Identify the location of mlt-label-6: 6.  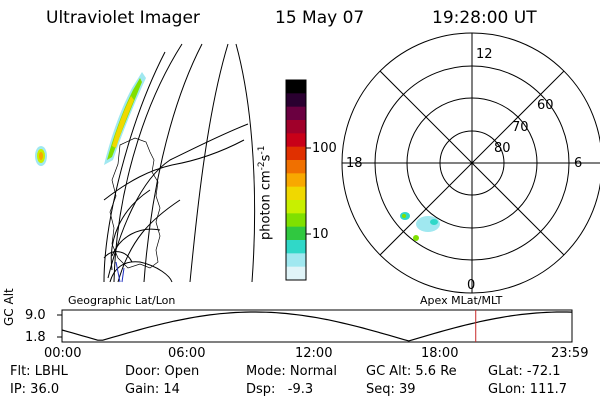
(578, 163).